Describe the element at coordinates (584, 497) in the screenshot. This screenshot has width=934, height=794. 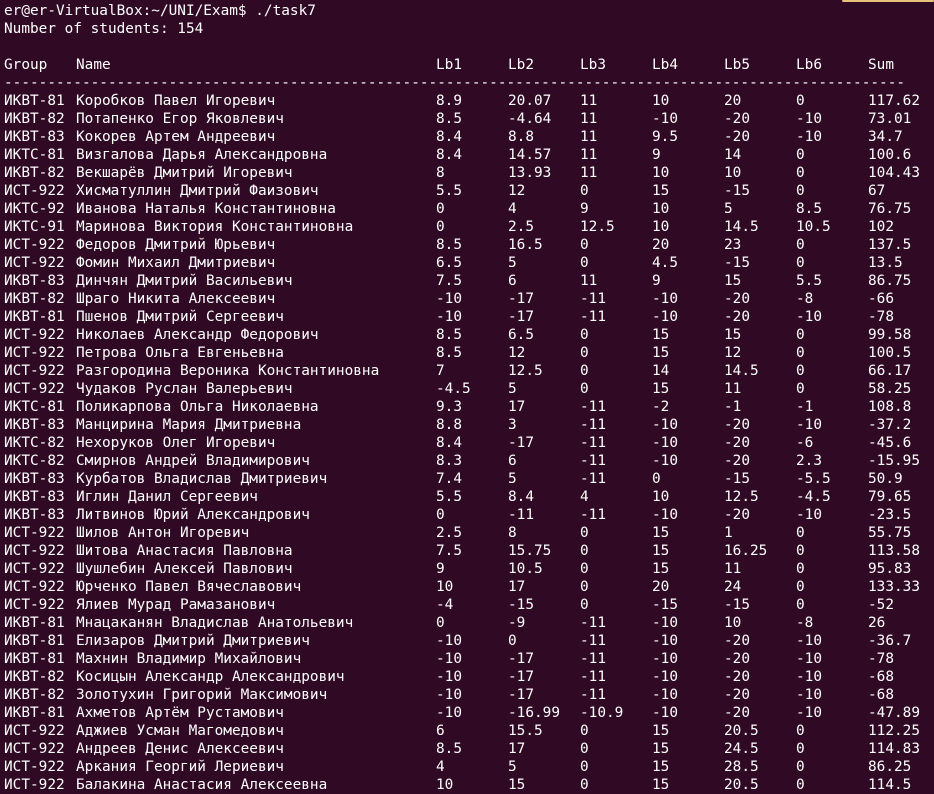
I see `cell-lb3: 4` at that location.